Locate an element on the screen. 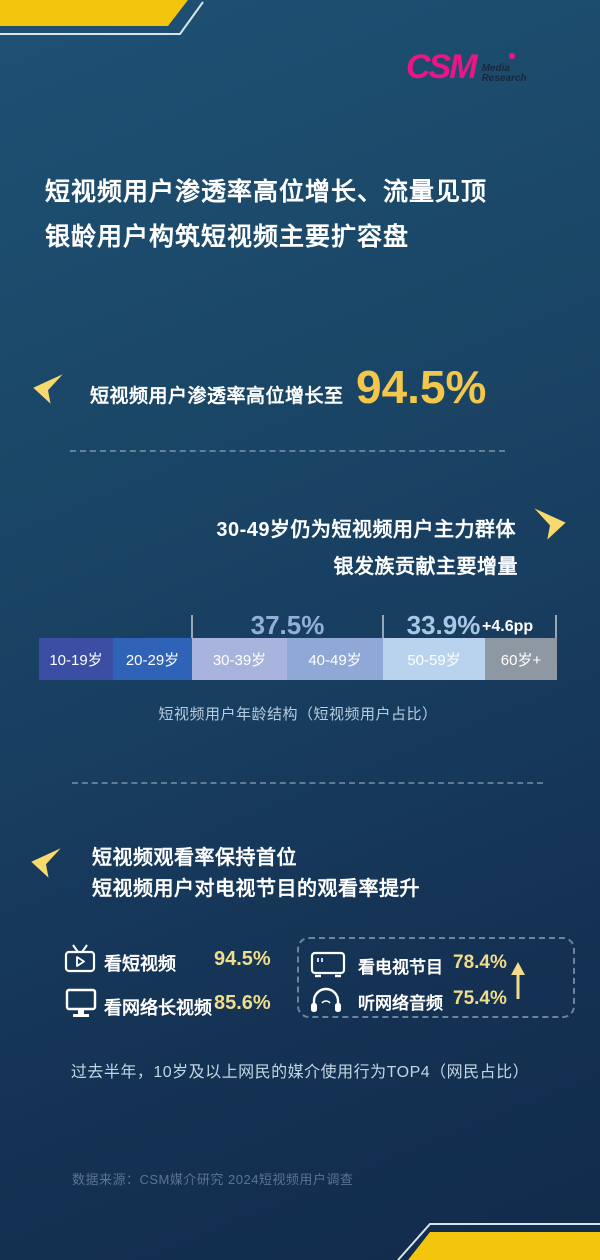 The height and width of the screenshot is (1260, 600). logo-dot-icon is located at coordinates (512, 56).